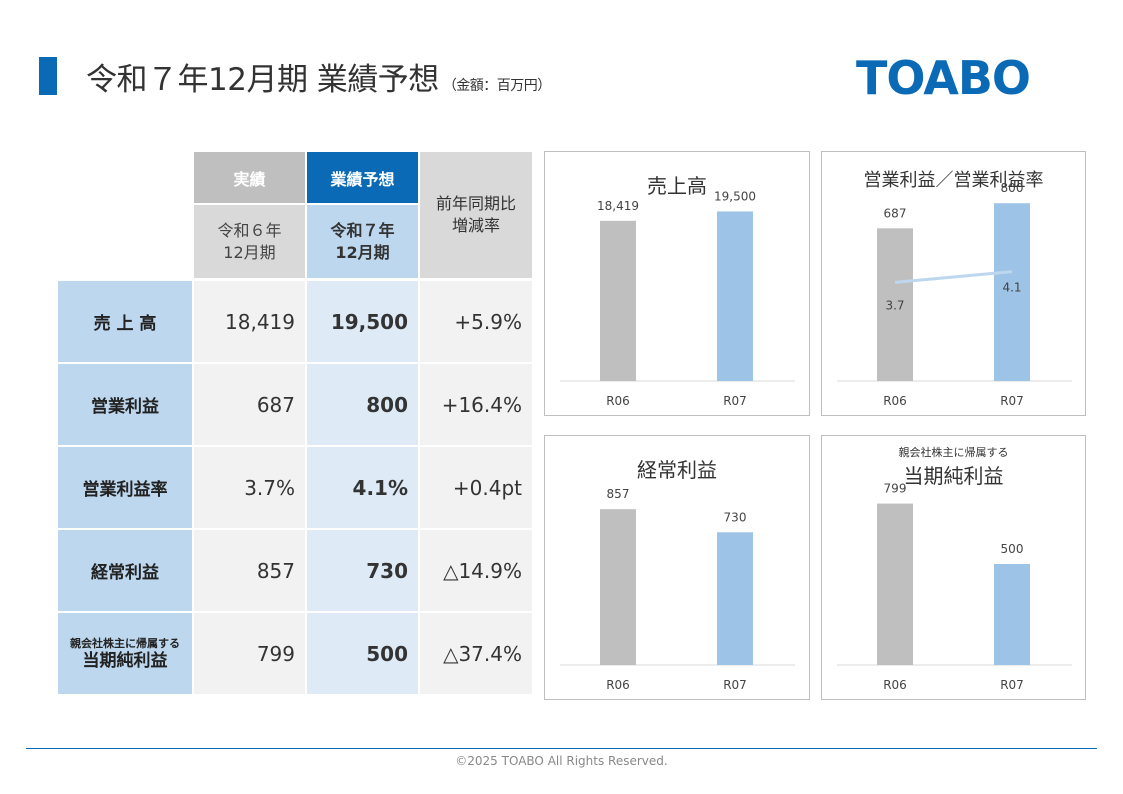 This screenshot has height=794, width=1123. I want to click on bar-value-label: 18,419, so click(618, 206).